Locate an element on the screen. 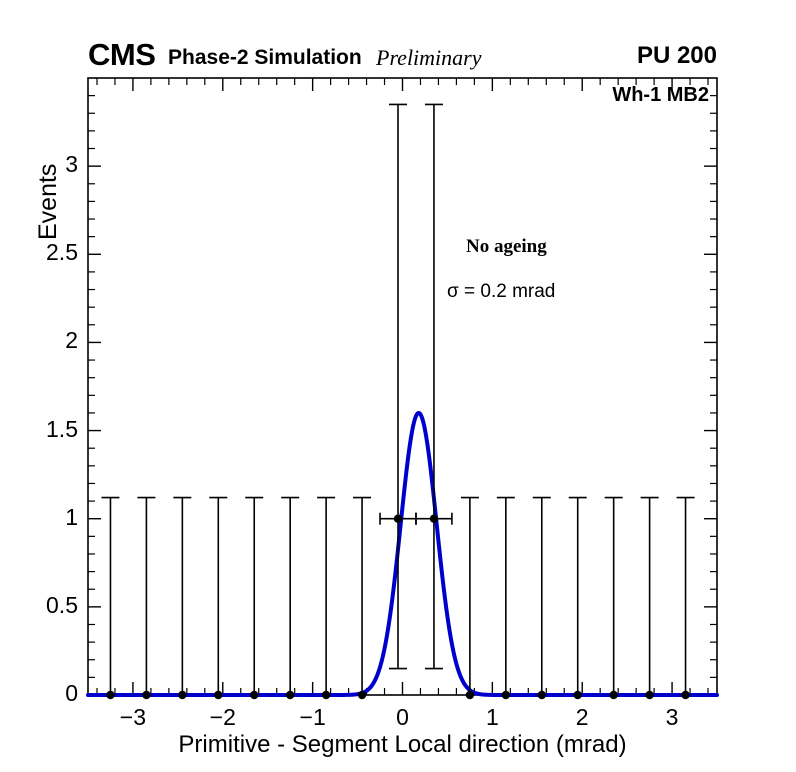 The width and height of the screenshot is (796, 772). x-tick-label: −3 is located at coordinates (133, 717).